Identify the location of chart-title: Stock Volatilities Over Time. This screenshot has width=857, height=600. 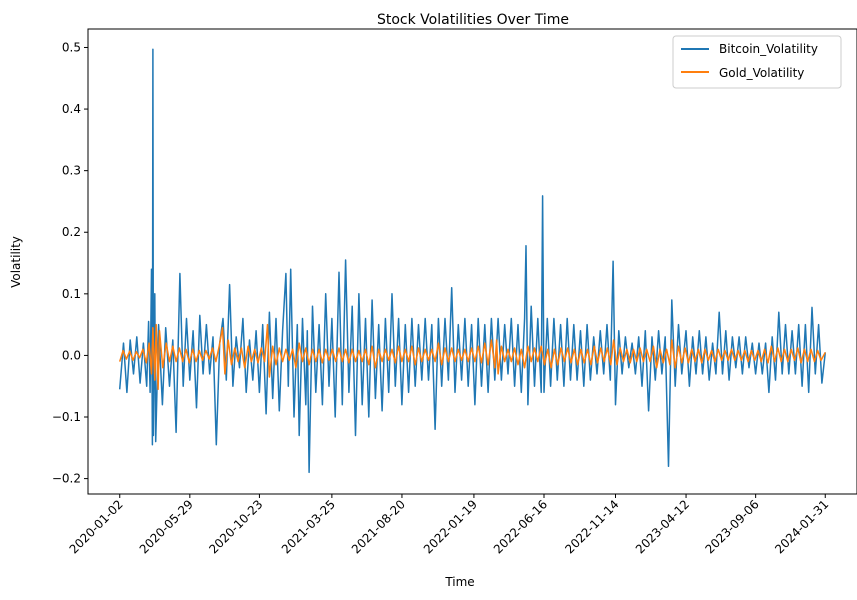
(473, 20).